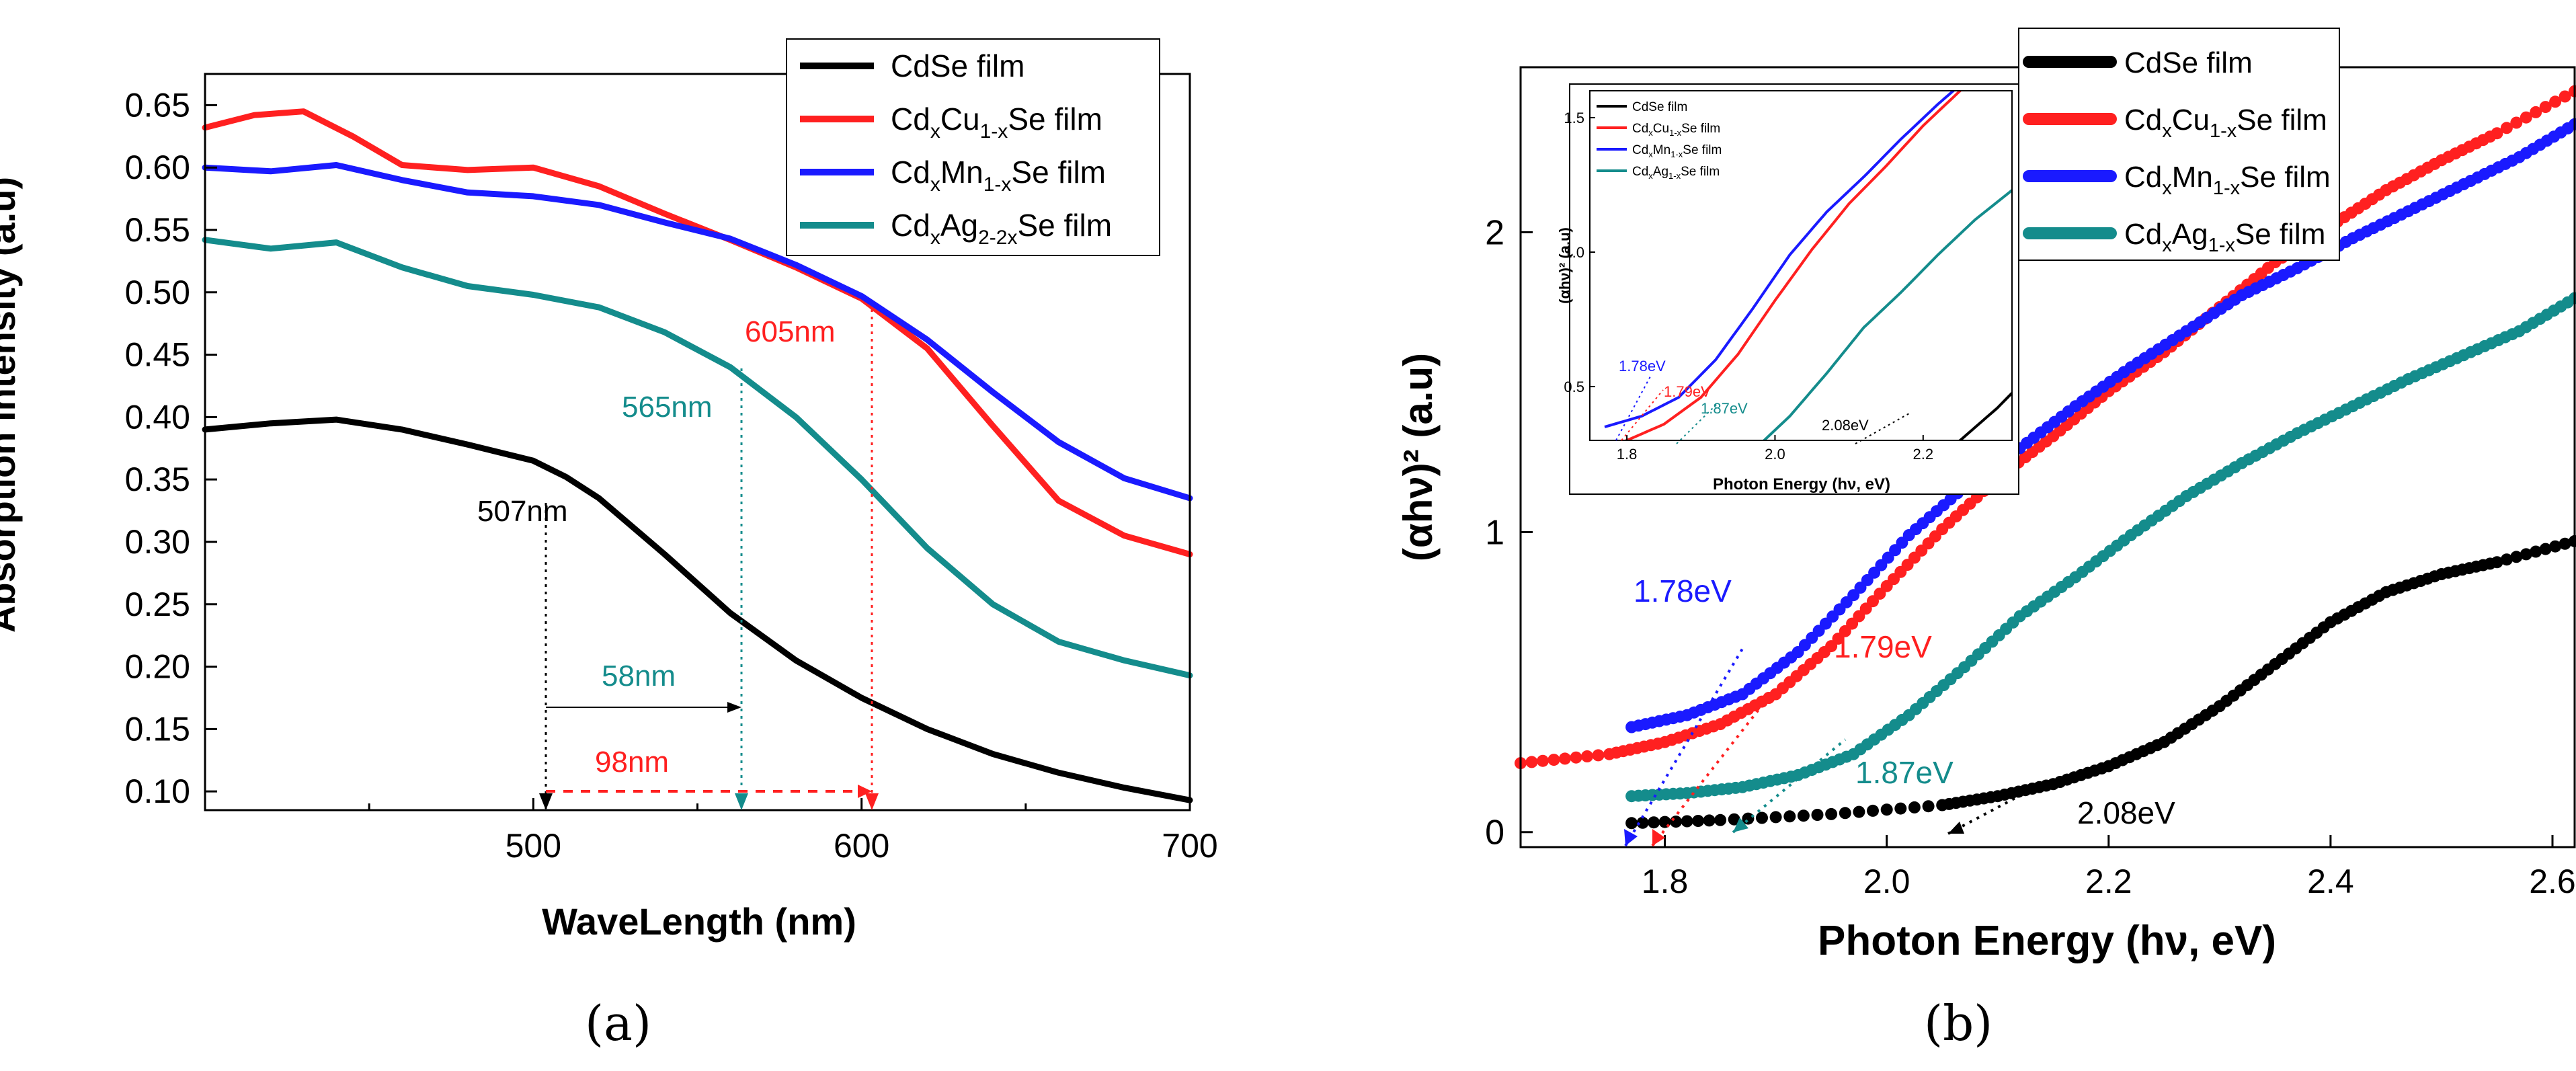 The image size is (2576, 1071). Describe the element at coordinates (2330, 882) in the screenshot. I see `x-tick-label-b: 2.4` at that location.